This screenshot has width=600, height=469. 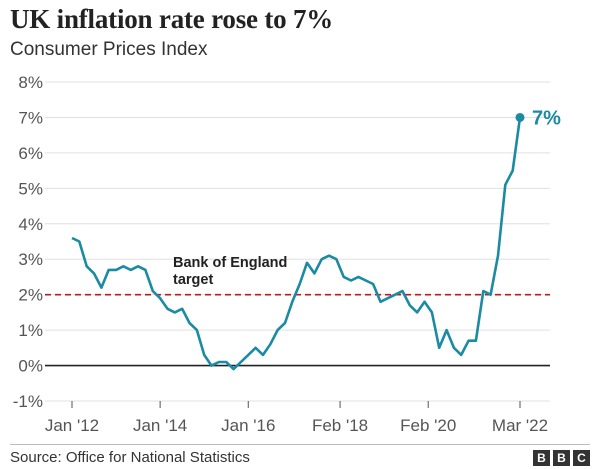 I want to click on x-tick-label: Mar '22, so click(x=520, y=425).